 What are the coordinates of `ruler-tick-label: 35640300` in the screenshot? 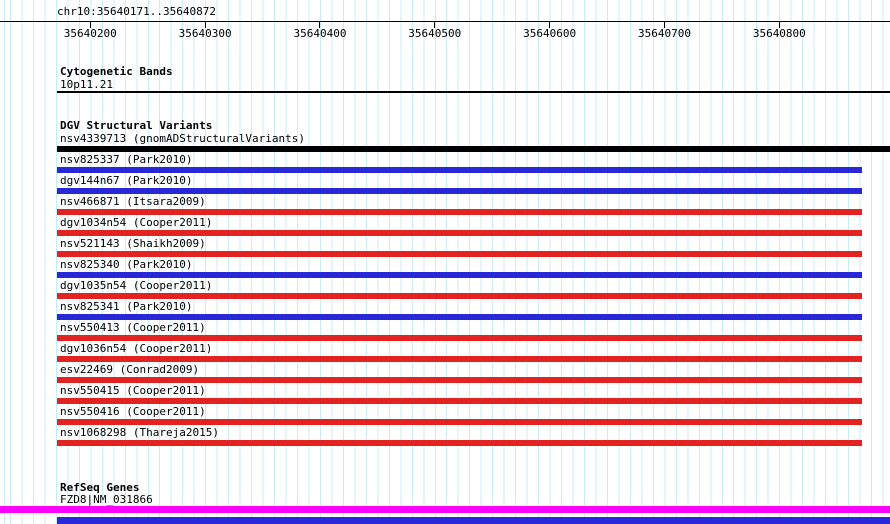 It's located at (205, 33).